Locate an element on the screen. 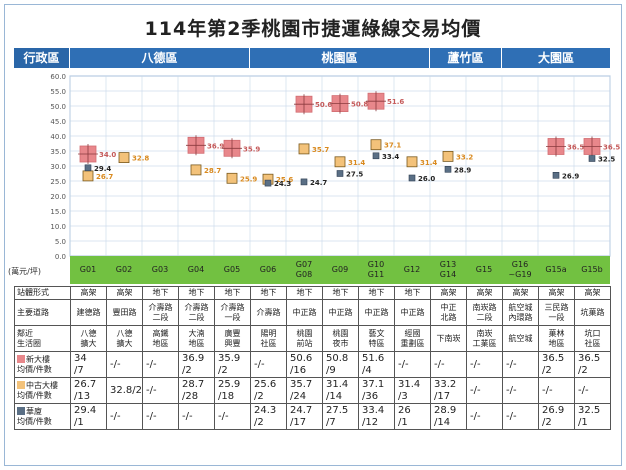 Image resolution: width=626 pixels, height=470 pixels. table-cell: 航空城 內環路 is located at coordinates (520, 312).